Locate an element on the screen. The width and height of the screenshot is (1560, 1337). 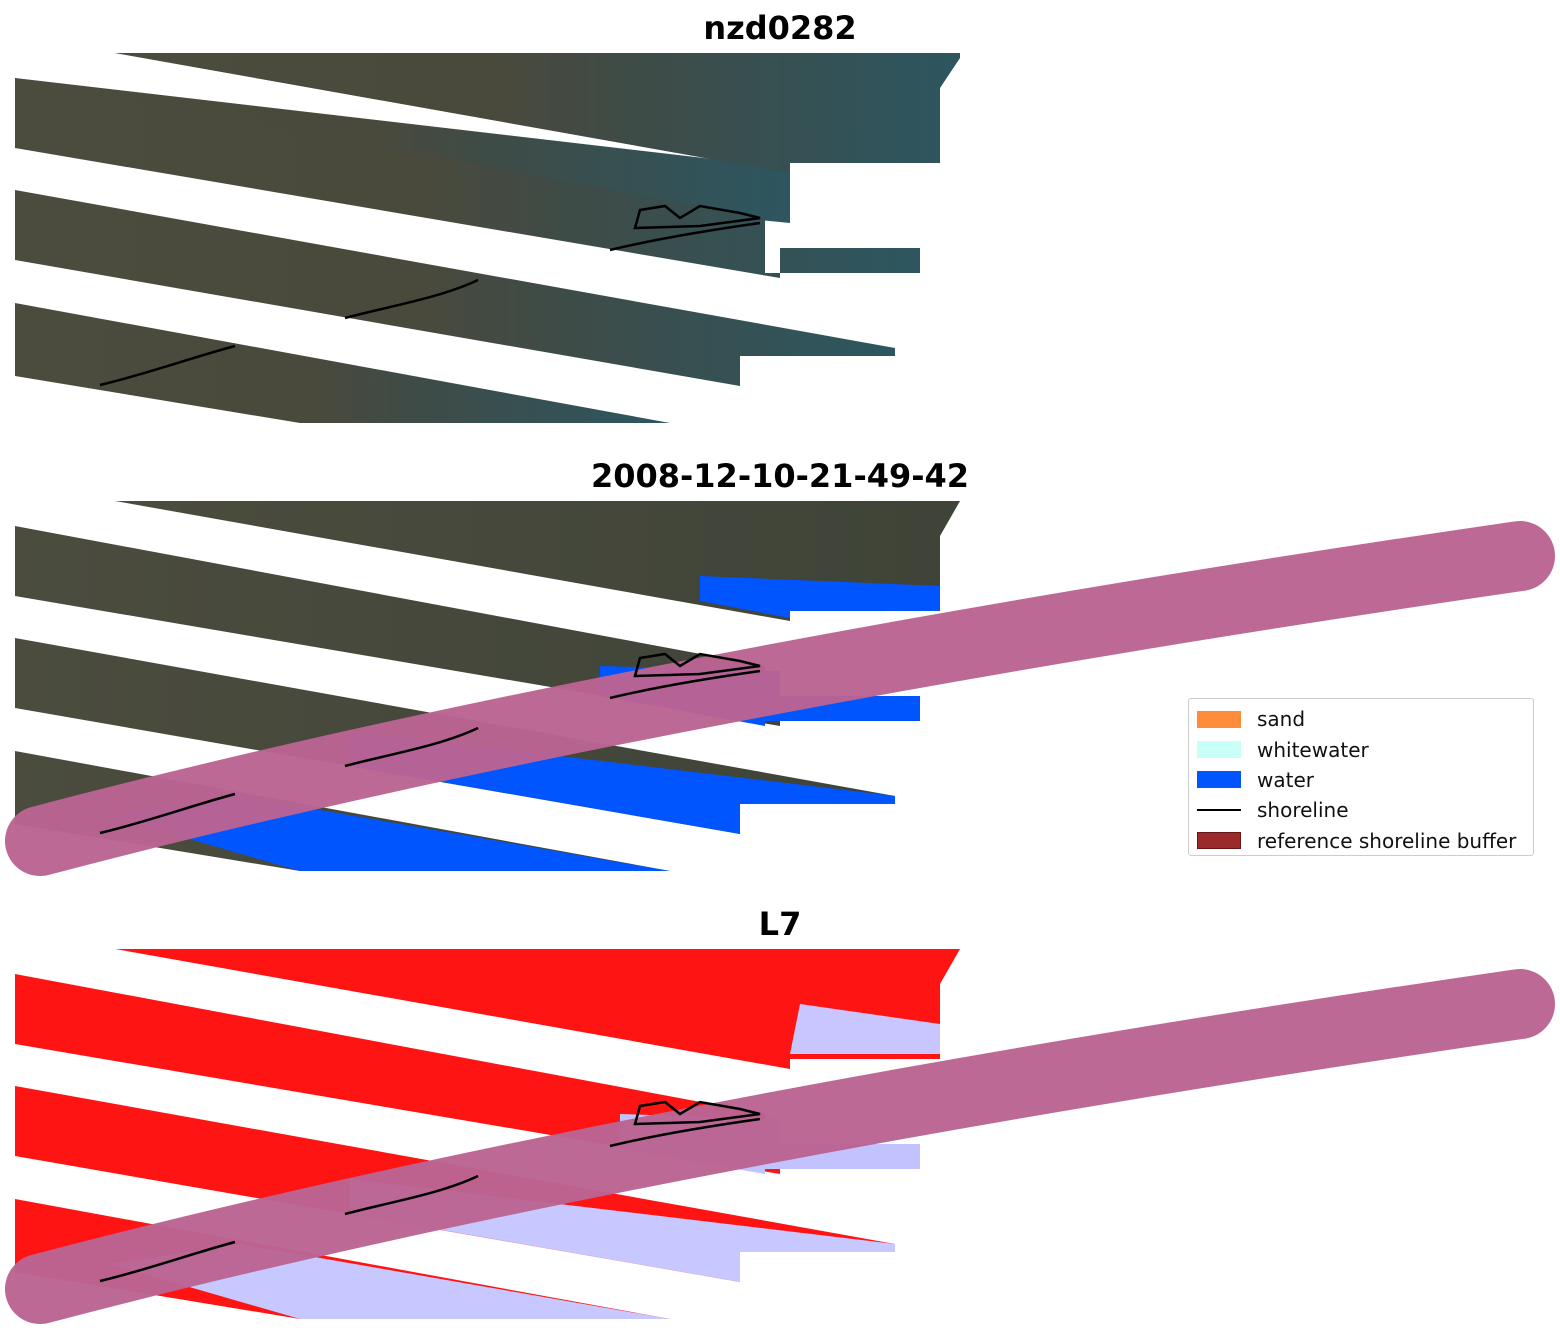
panel-title-date: 2008-12-10-21-49-42 is located at coordinates (780, 476).